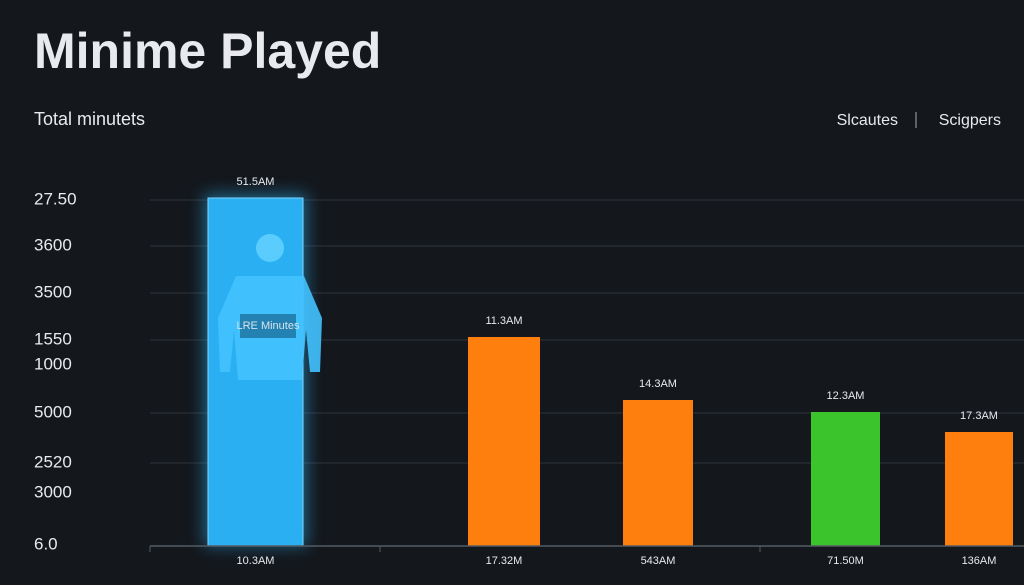 This screenshot has height=585, width=1024. I want to click on y-axis-label: 1550, so click(53, 338).